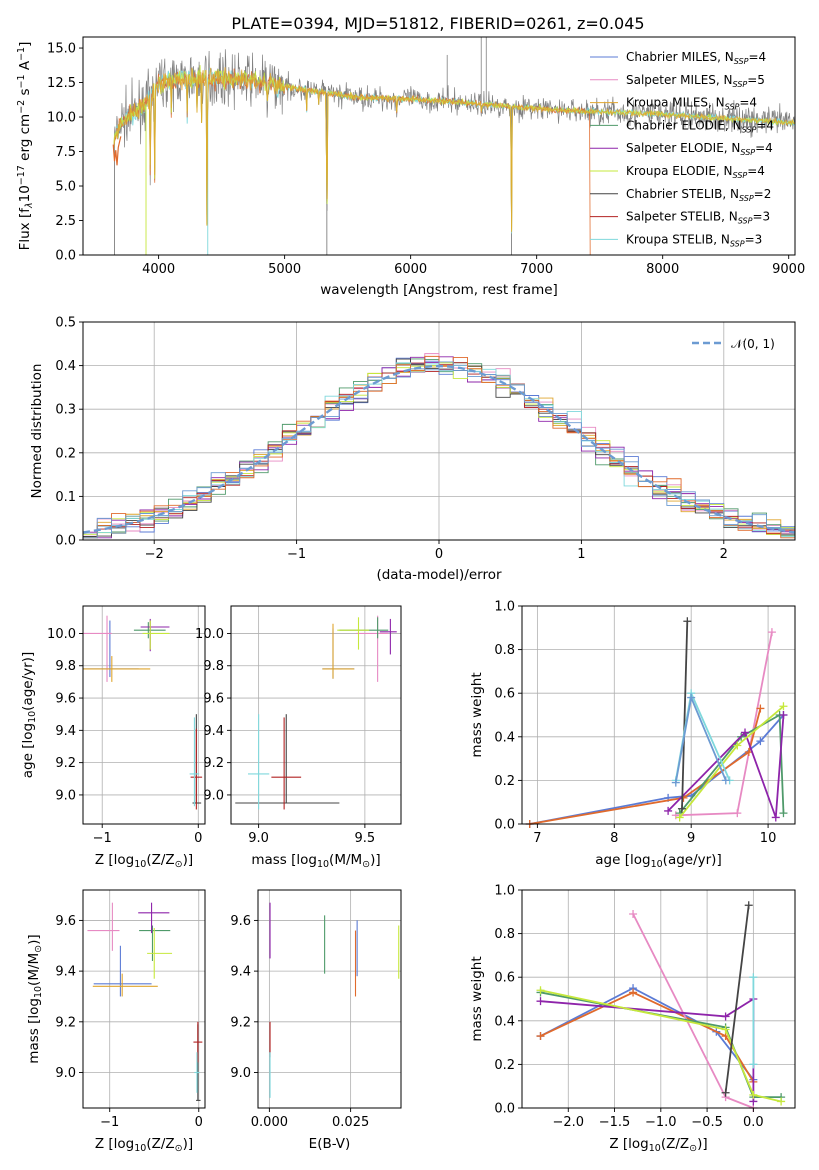 The height and width of the screenshot is (1170, 819). What do you see at coordinates (65, 256) in the screenshot?
I see `y-tick-label: 0.0` at bounding box center [65, 256].